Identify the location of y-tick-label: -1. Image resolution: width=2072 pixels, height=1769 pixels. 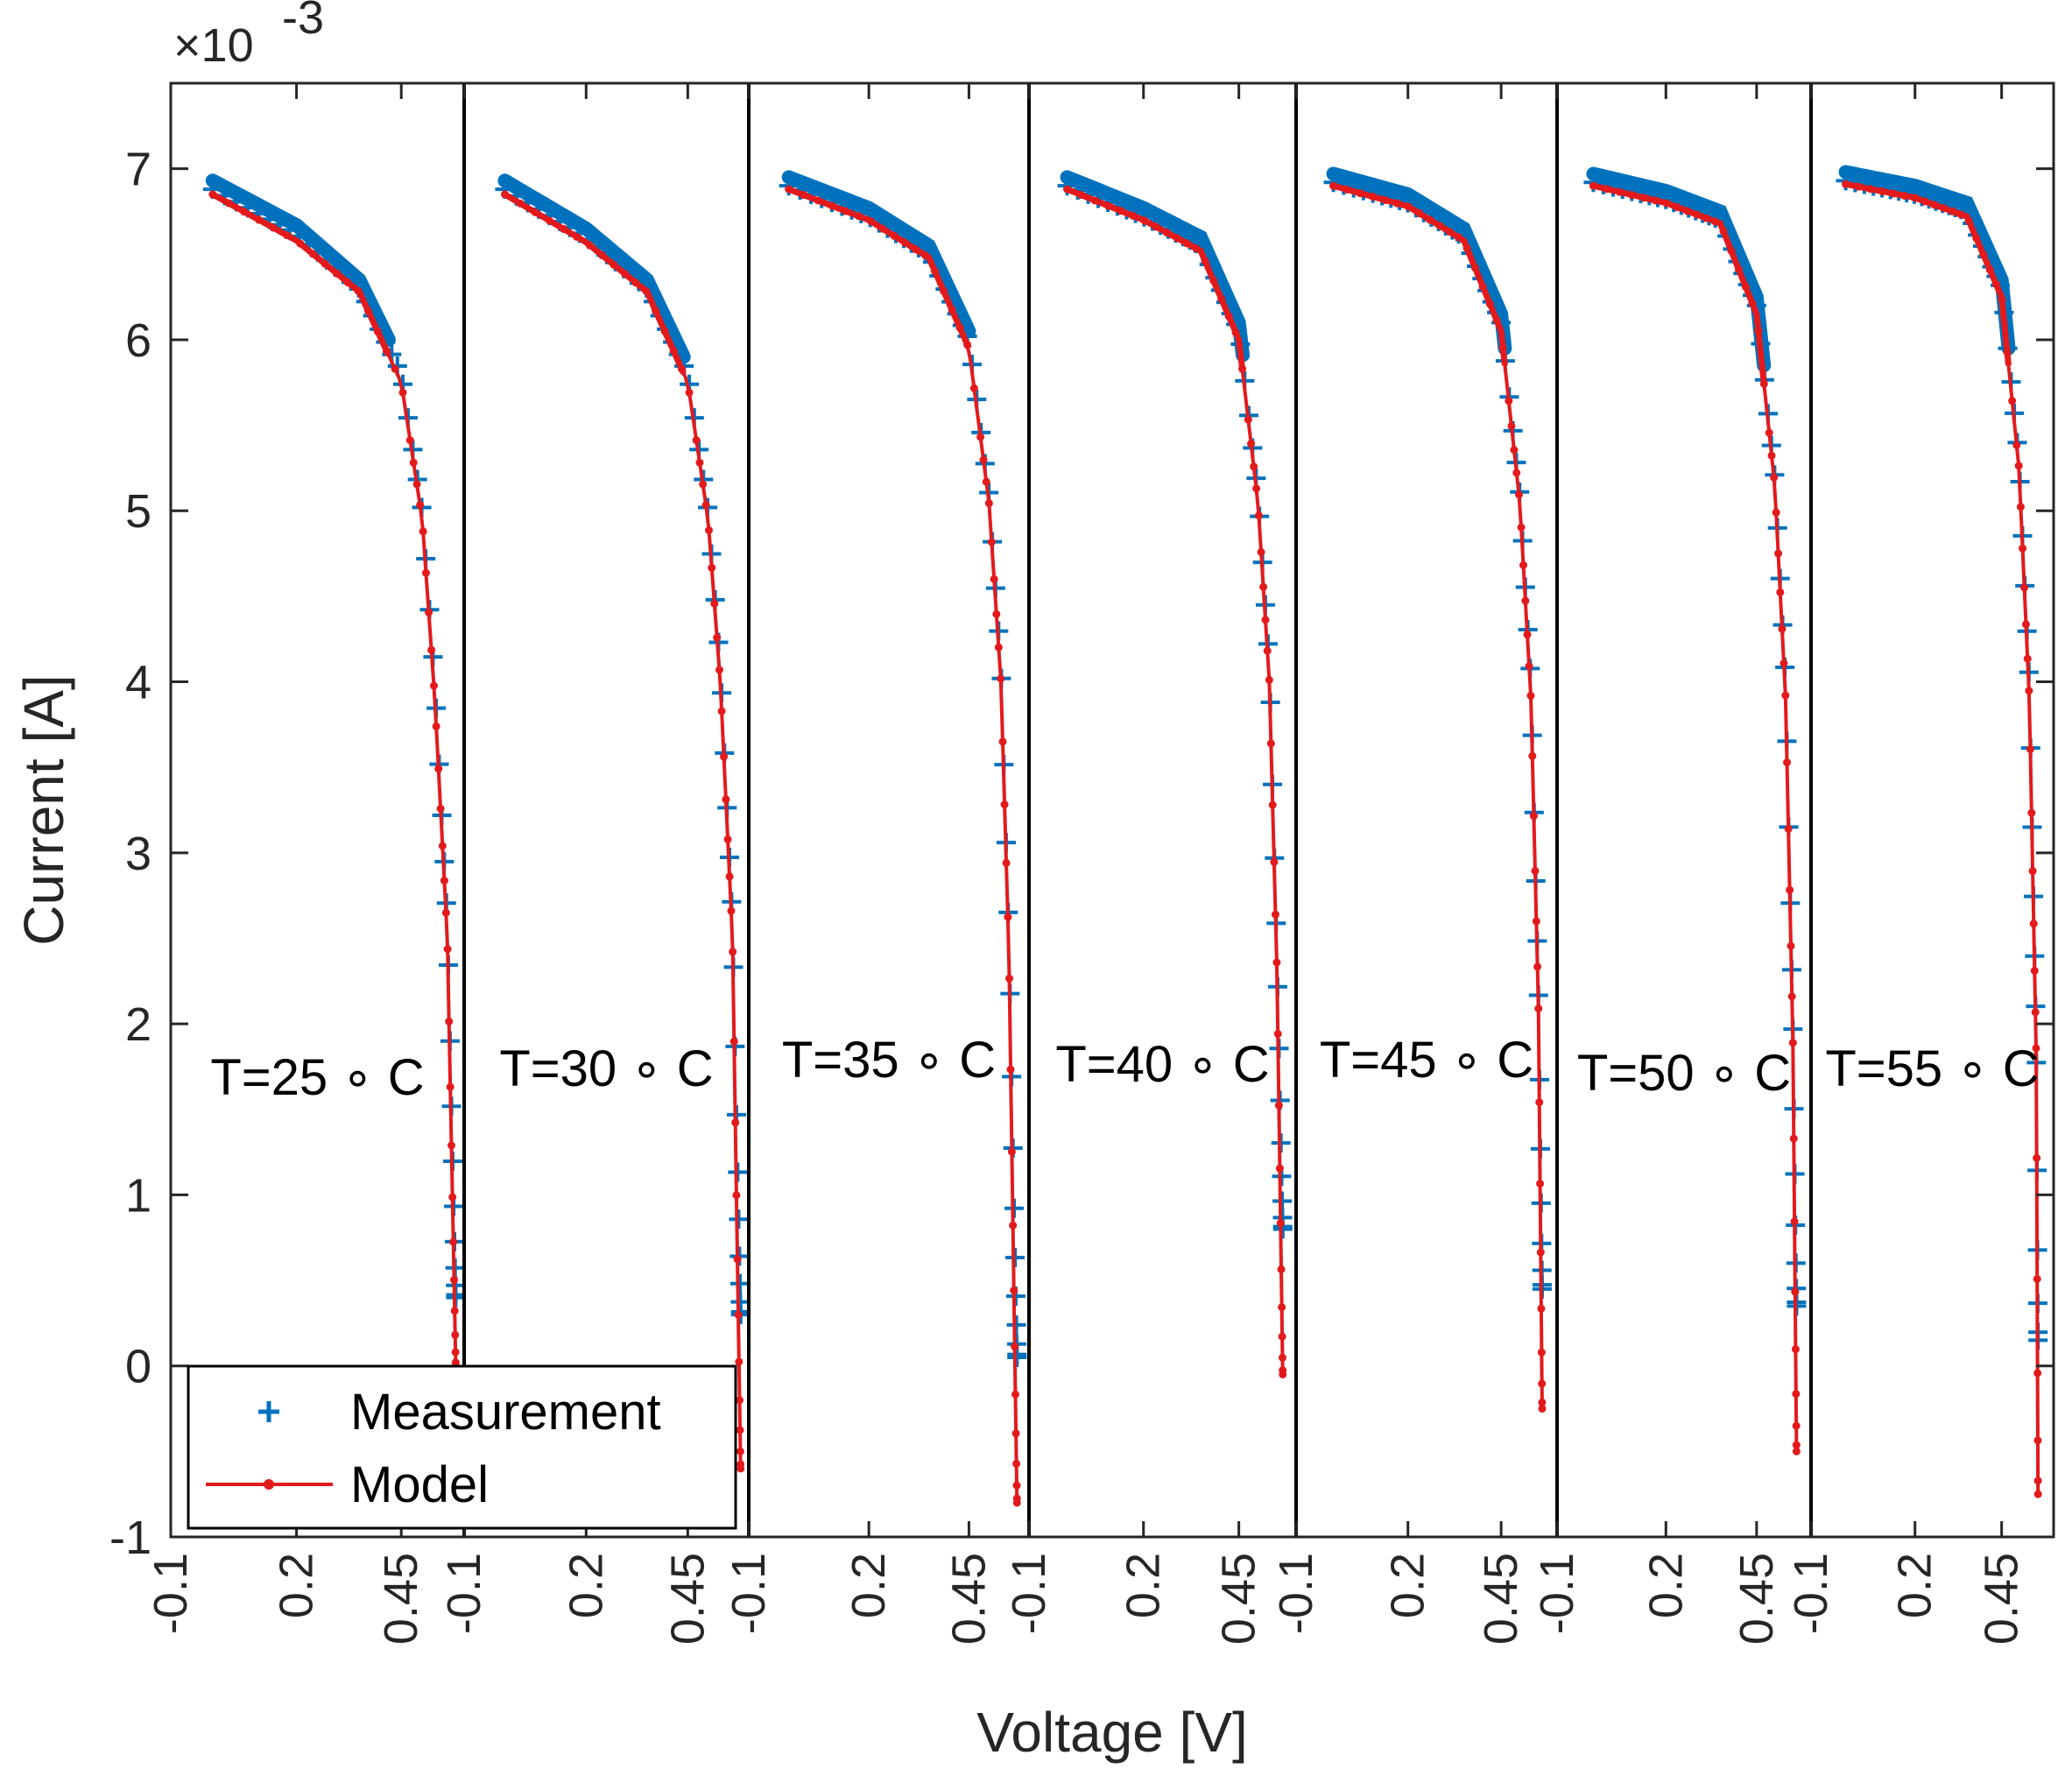
(130, 1538).